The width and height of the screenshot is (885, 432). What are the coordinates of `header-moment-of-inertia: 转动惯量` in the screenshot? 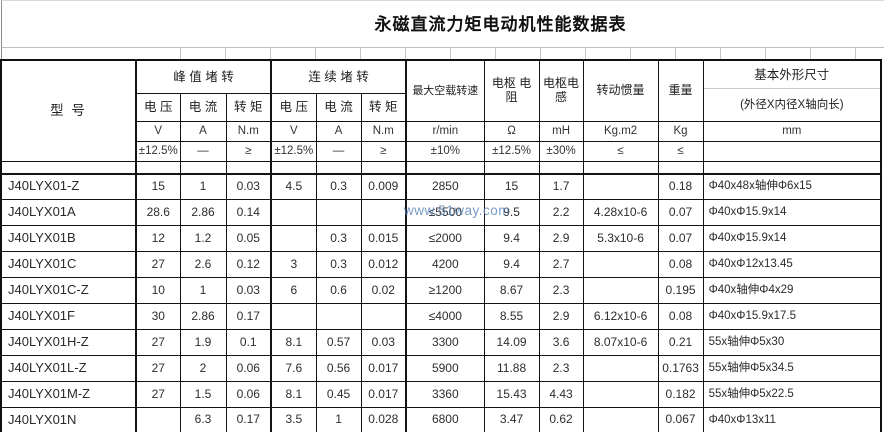 It's located at (620, 90).